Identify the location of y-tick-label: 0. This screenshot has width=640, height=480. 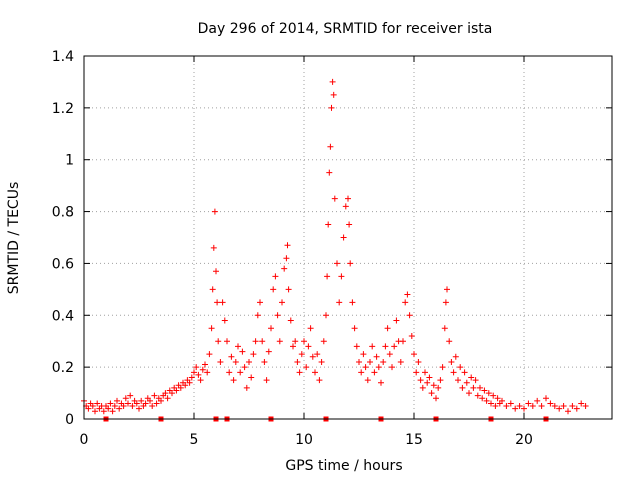
(69, 420).